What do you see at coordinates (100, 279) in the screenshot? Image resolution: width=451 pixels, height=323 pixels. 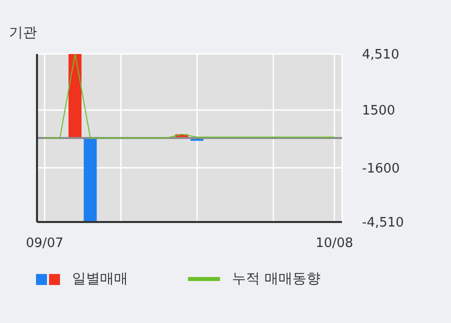 I see `legend-label: 일별매매` at bounding box center [100, 279].